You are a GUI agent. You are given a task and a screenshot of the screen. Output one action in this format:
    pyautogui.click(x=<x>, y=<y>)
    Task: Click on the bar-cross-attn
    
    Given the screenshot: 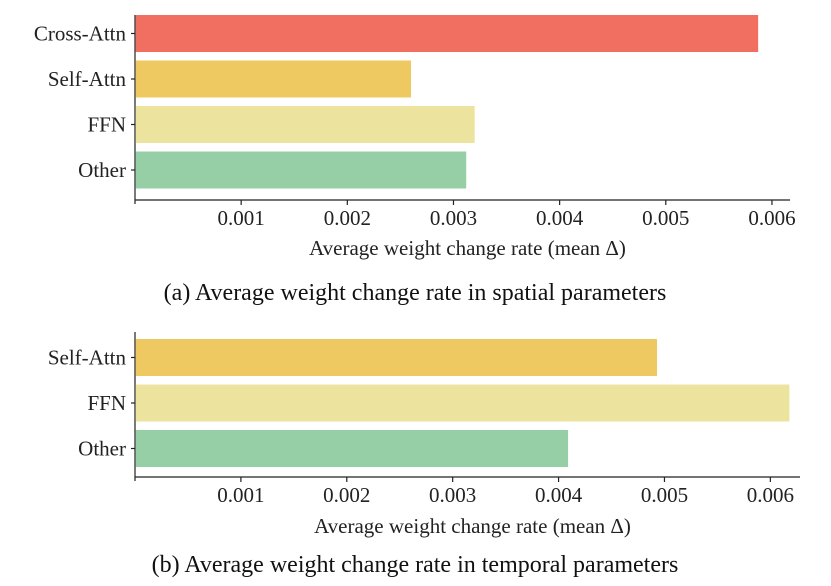 What is the action you would take?
    pyautogui.click(x=447, y=33)
    